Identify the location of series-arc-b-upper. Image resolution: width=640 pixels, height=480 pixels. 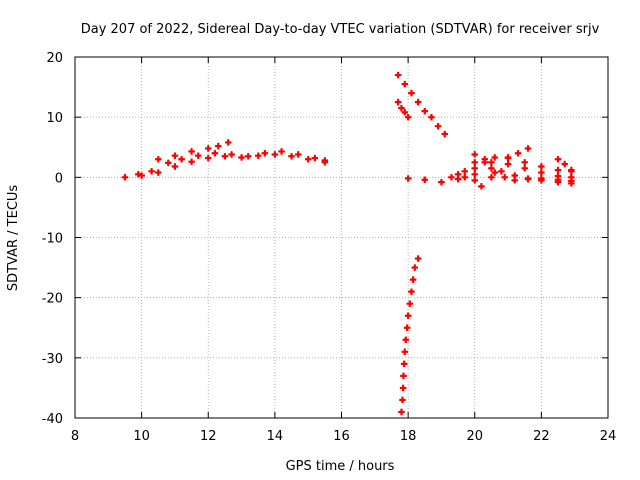
(421, 104).